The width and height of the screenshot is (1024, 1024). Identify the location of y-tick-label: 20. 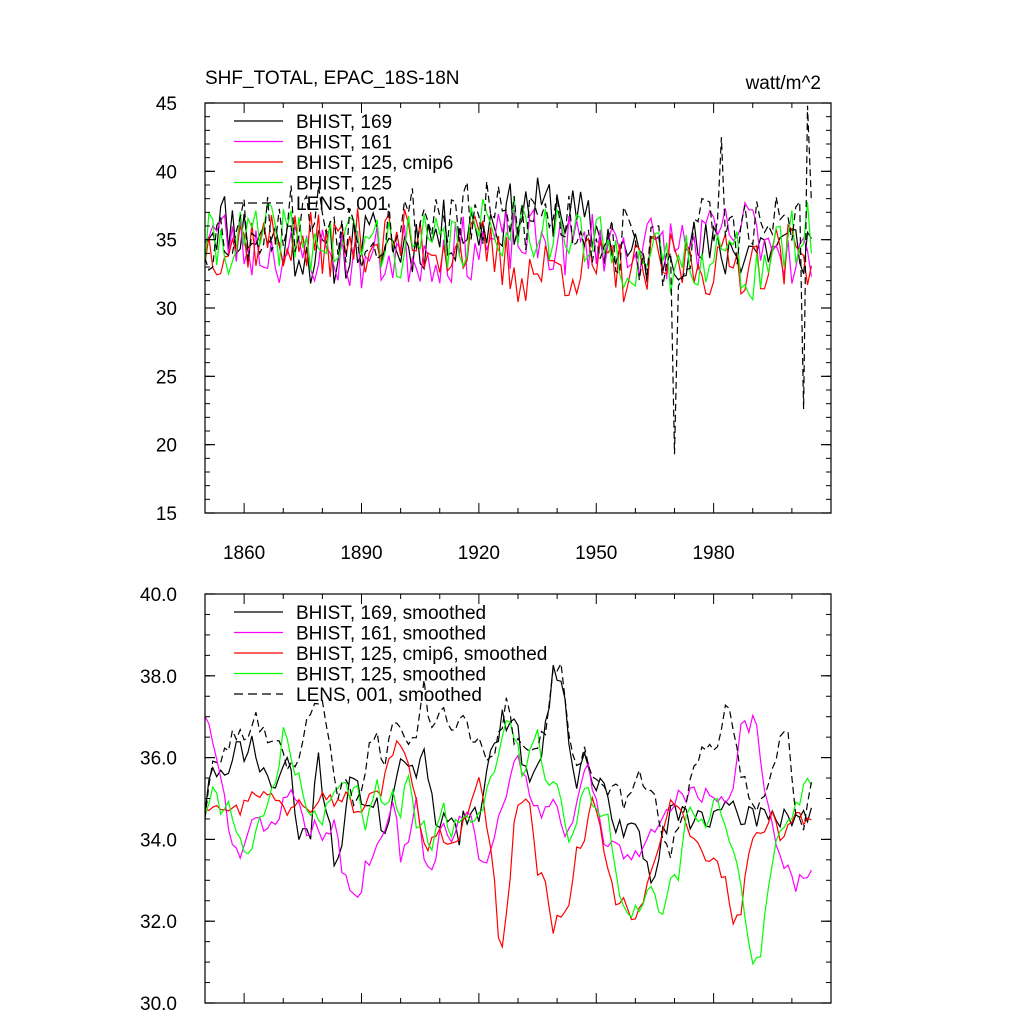
(166, 446).